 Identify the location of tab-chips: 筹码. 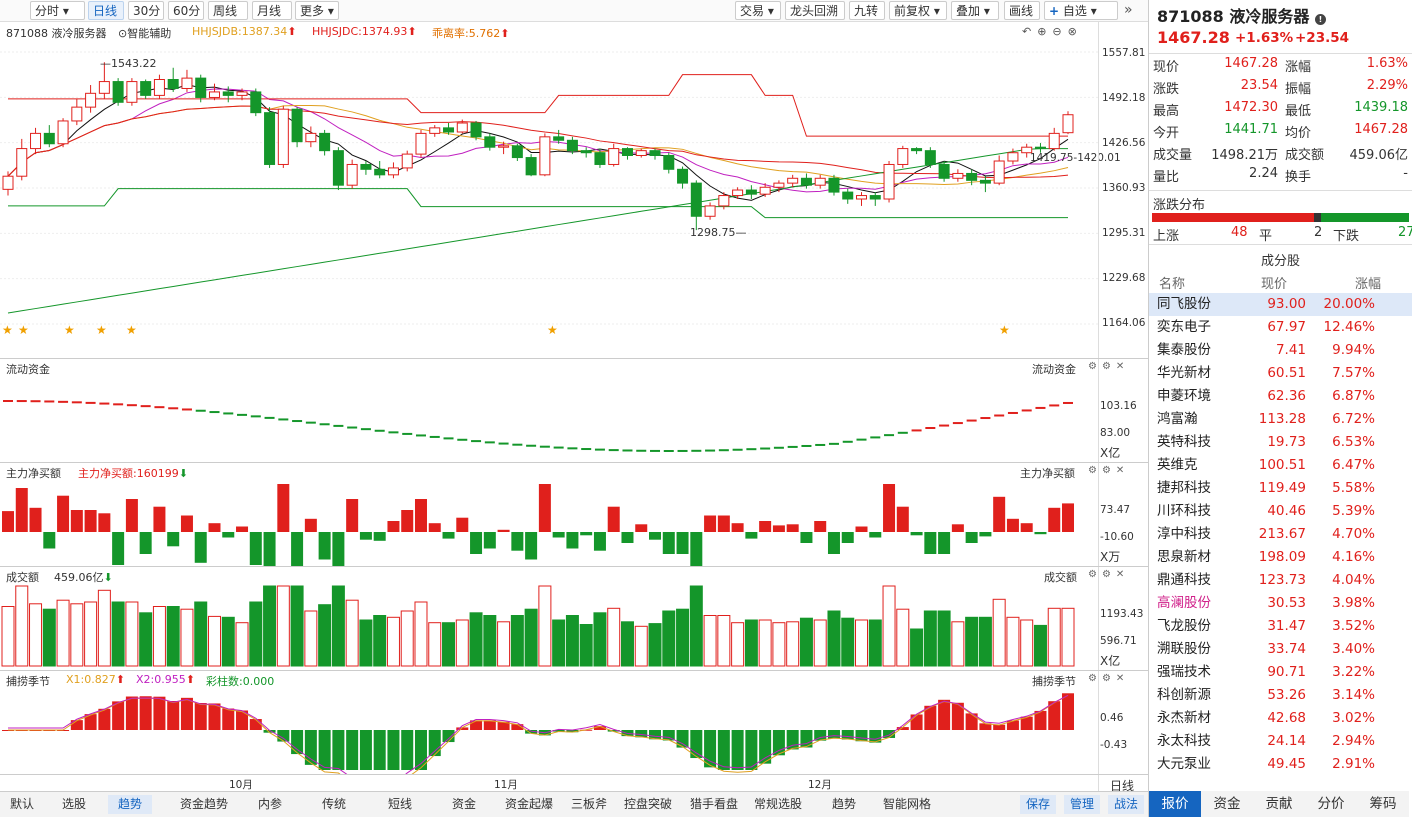
(1383, 804).